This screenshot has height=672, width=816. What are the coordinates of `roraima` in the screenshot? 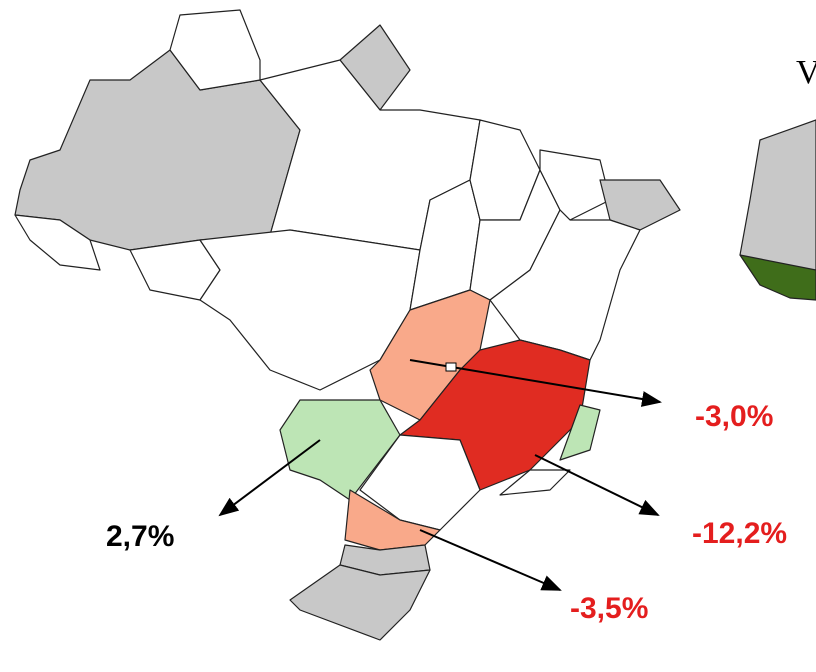 It's located at (215, 50).